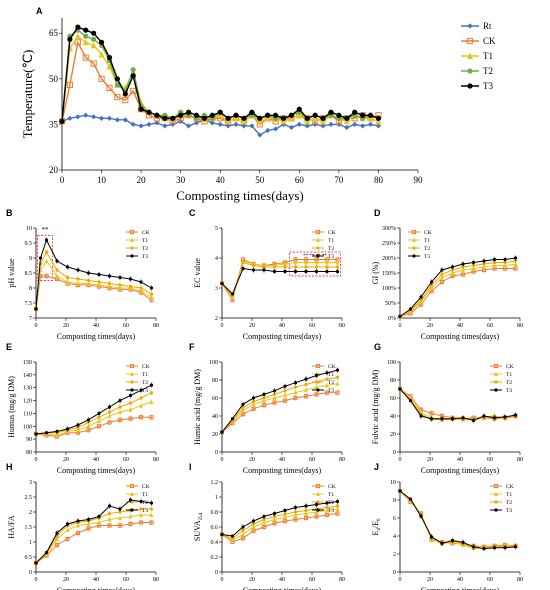 Image resolution: width=550 pixels, height=590 pixels. I want to click on legend-label: T2, so click(509, 503).